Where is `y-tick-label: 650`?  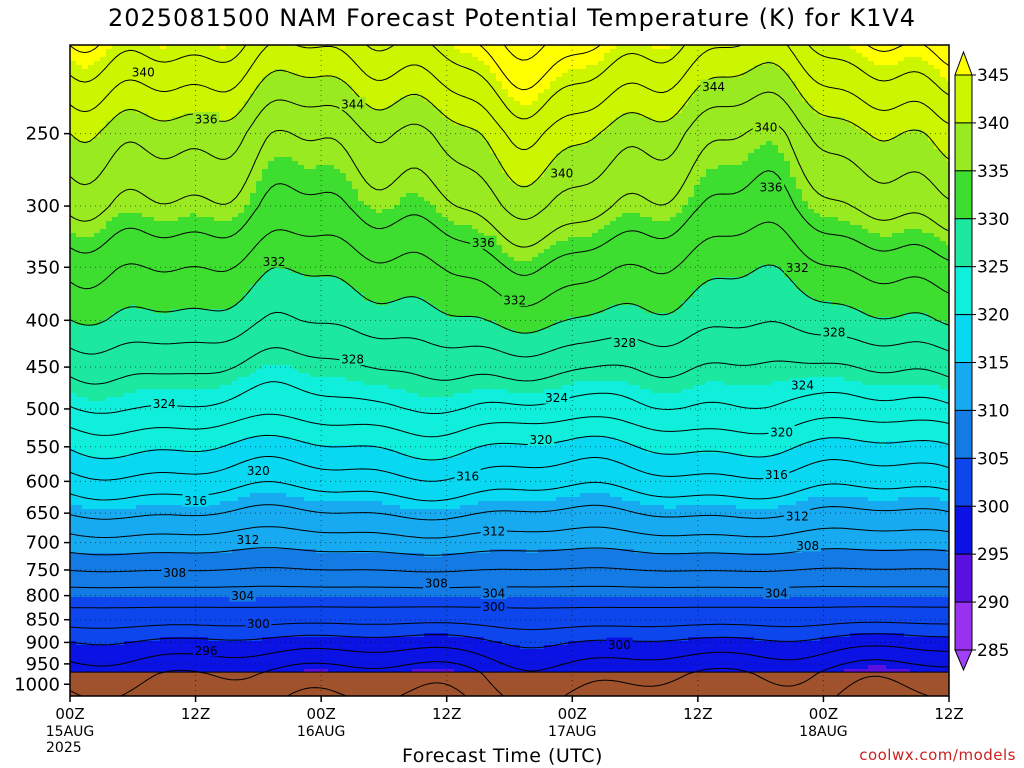 y-tick-label: 650 is located at coordinates (43, 513).